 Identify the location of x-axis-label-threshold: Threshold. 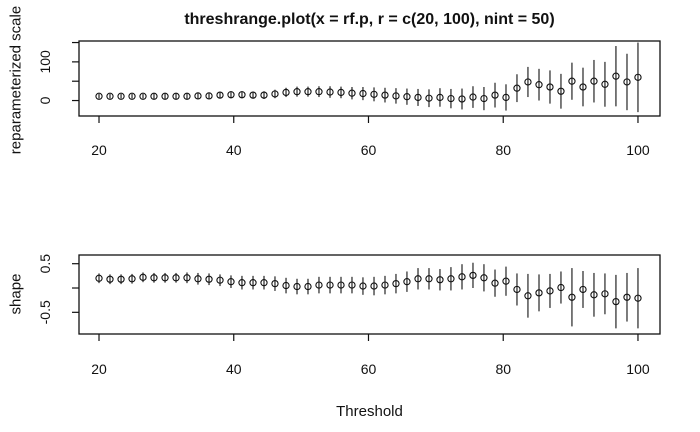
(369, 411).